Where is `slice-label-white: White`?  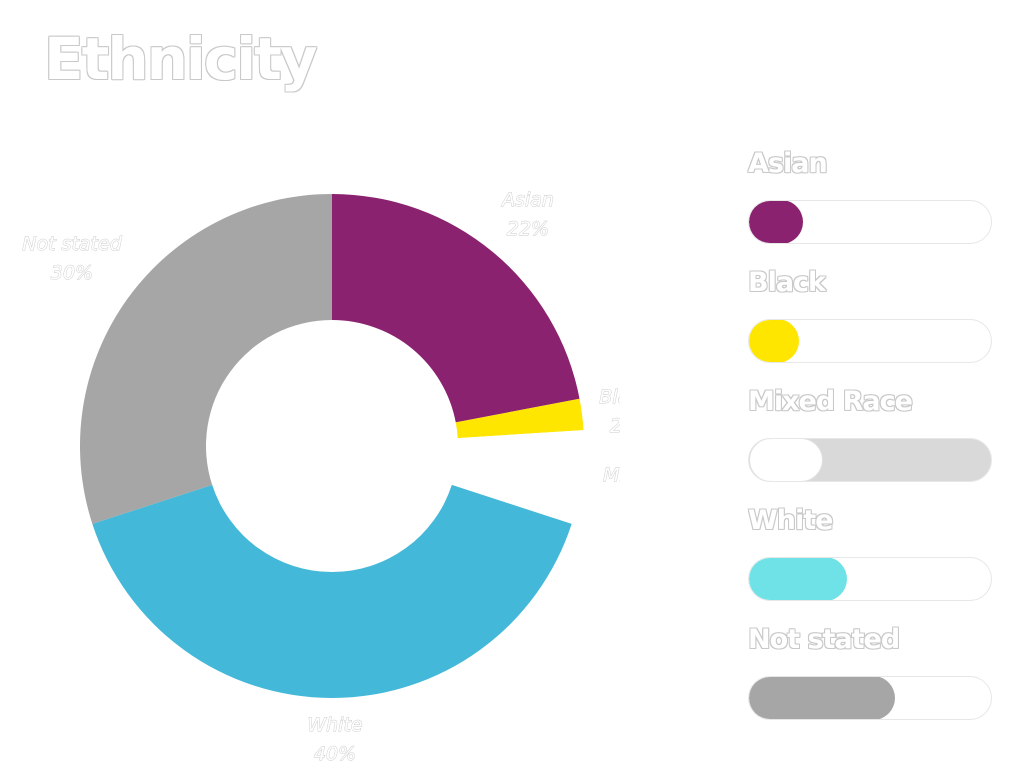
slice-label-white: White is located at coordinates (334, 725).